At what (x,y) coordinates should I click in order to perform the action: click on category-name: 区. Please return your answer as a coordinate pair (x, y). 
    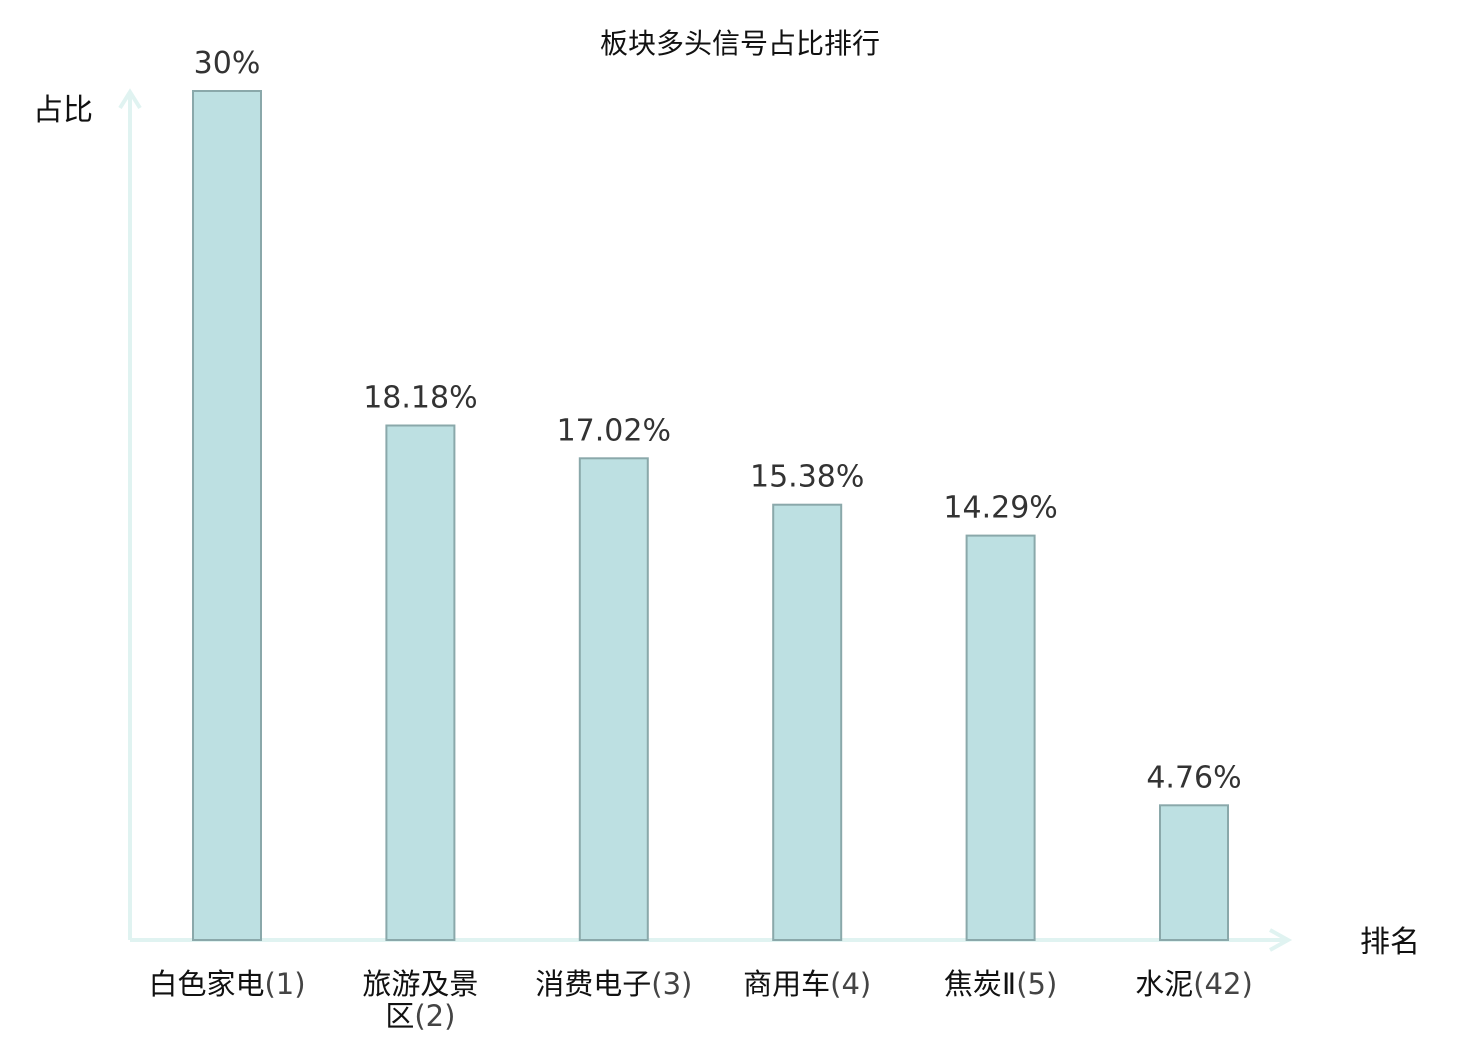
    Looking at the image, I should click on (399, 1016).